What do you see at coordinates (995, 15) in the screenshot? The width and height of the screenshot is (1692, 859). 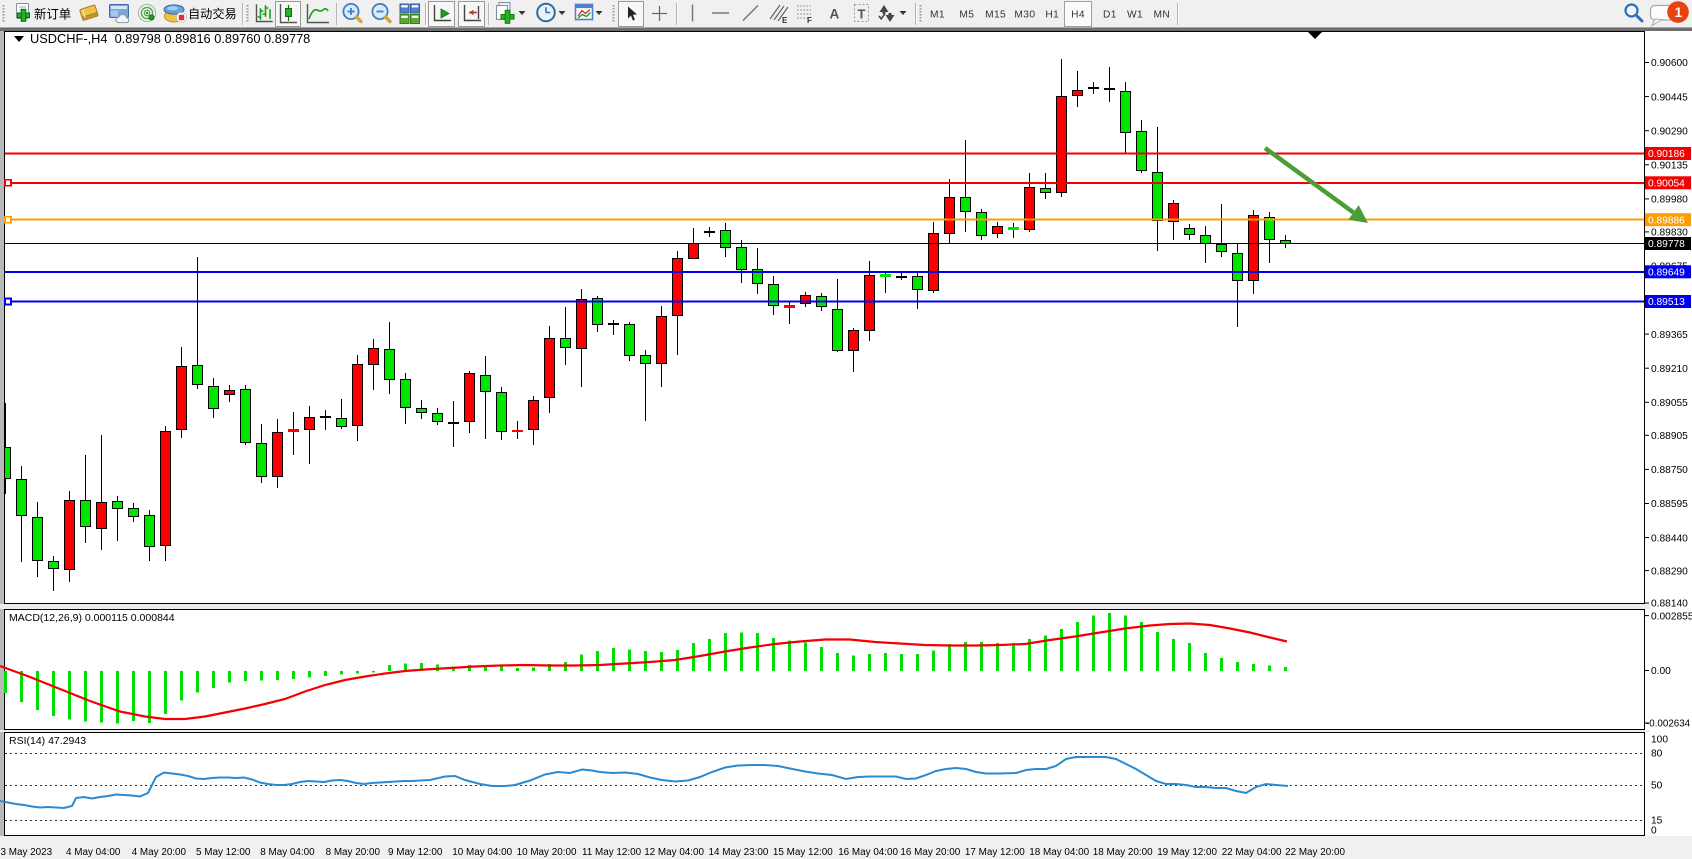 I see `svg-text: M15` at bounding box center [995, 15].